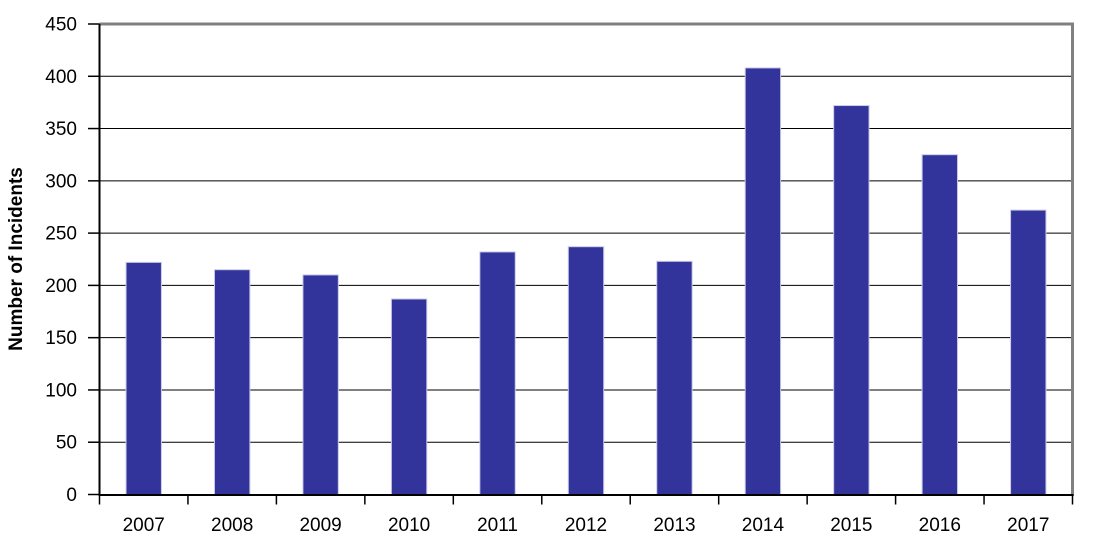  I want to click on x-tick-label-2012: 2012, so click(586, 525).